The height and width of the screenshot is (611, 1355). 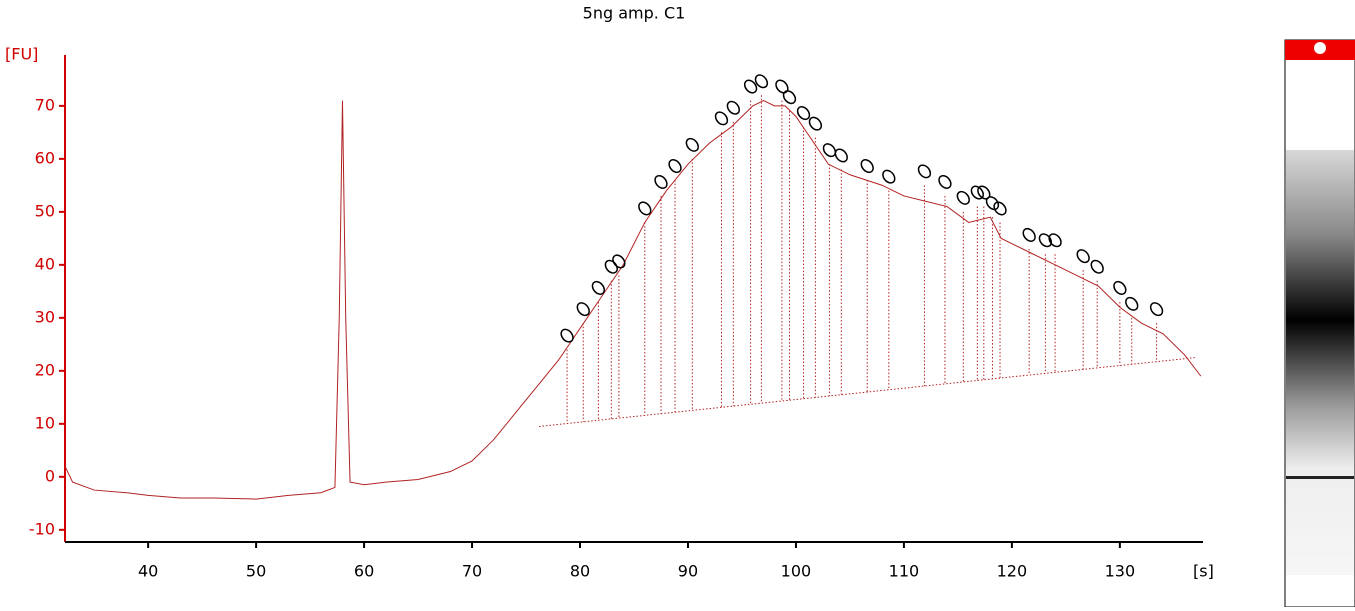 I want to click on gel-bands, so click(x=1320, y=362).